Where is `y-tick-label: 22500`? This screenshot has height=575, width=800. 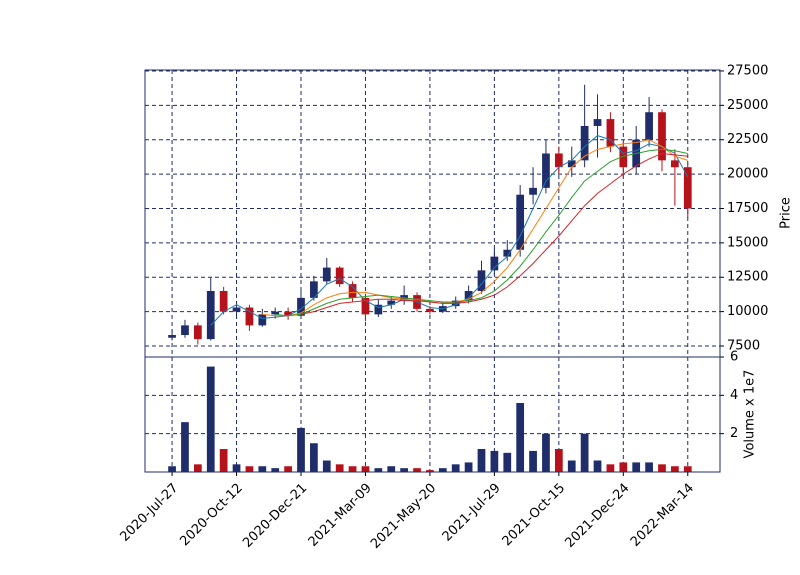
y-tick-label: 22500 is located at coordinates (747, 139).